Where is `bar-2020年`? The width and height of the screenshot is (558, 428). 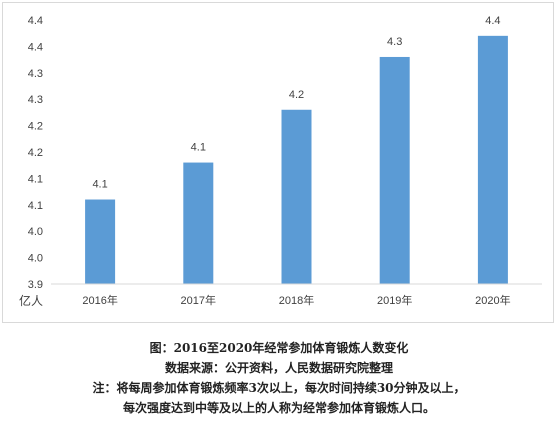 bar-2020年 is located at coordinates (492, 160).